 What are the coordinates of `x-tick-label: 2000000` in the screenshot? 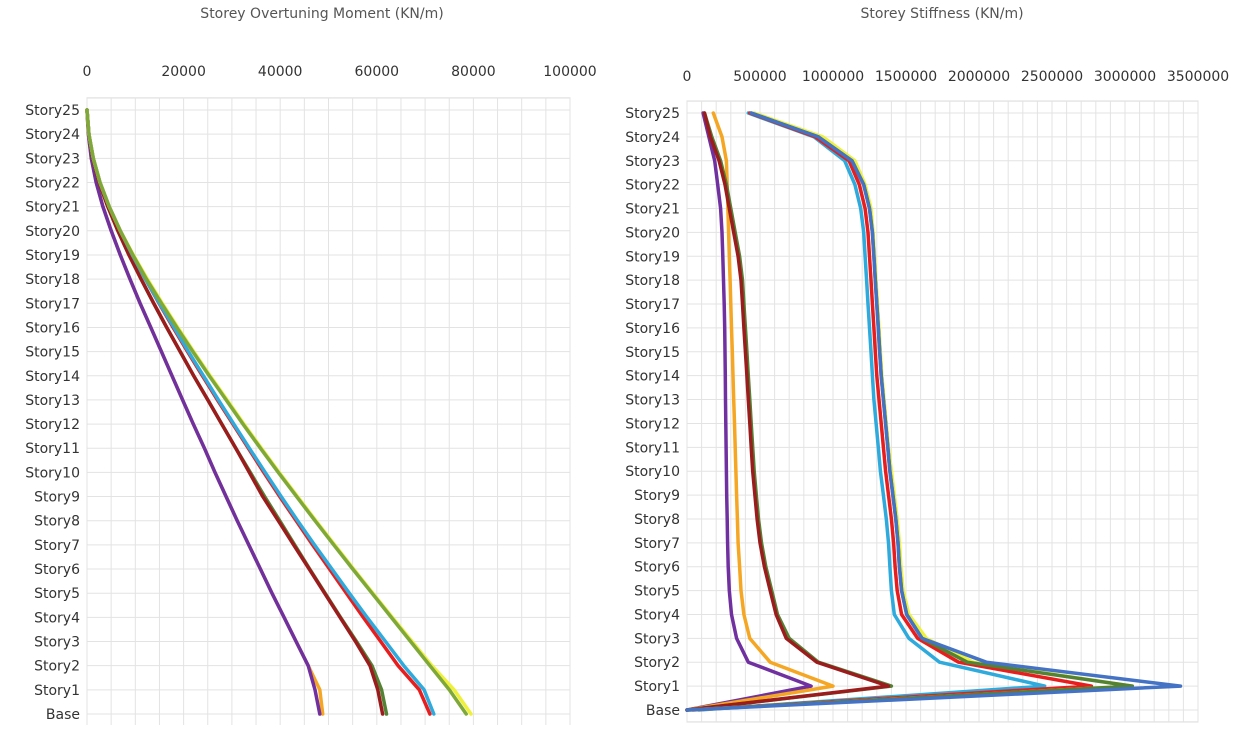 It's located at (979, 77).